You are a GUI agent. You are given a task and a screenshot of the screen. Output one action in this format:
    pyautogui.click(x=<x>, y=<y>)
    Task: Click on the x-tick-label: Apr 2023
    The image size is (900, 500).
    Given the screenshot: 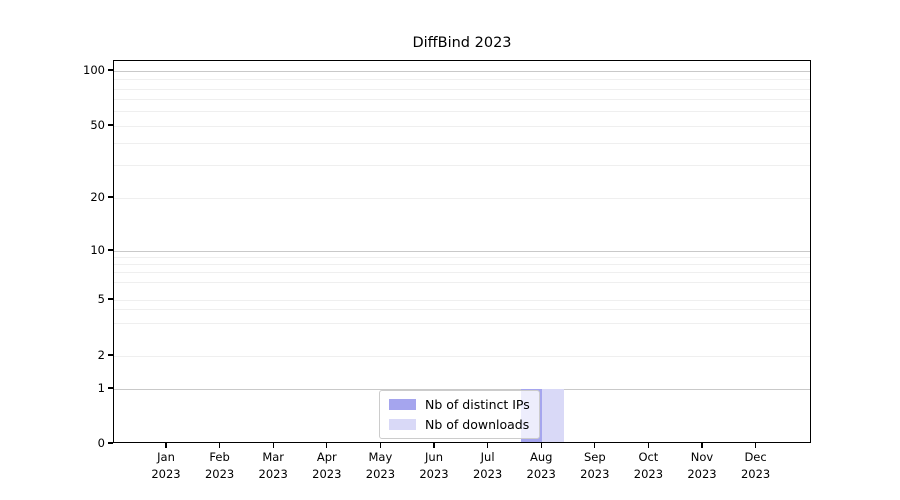 What is the action you would take?
    pyautogui.click(x=327, y=465)
    